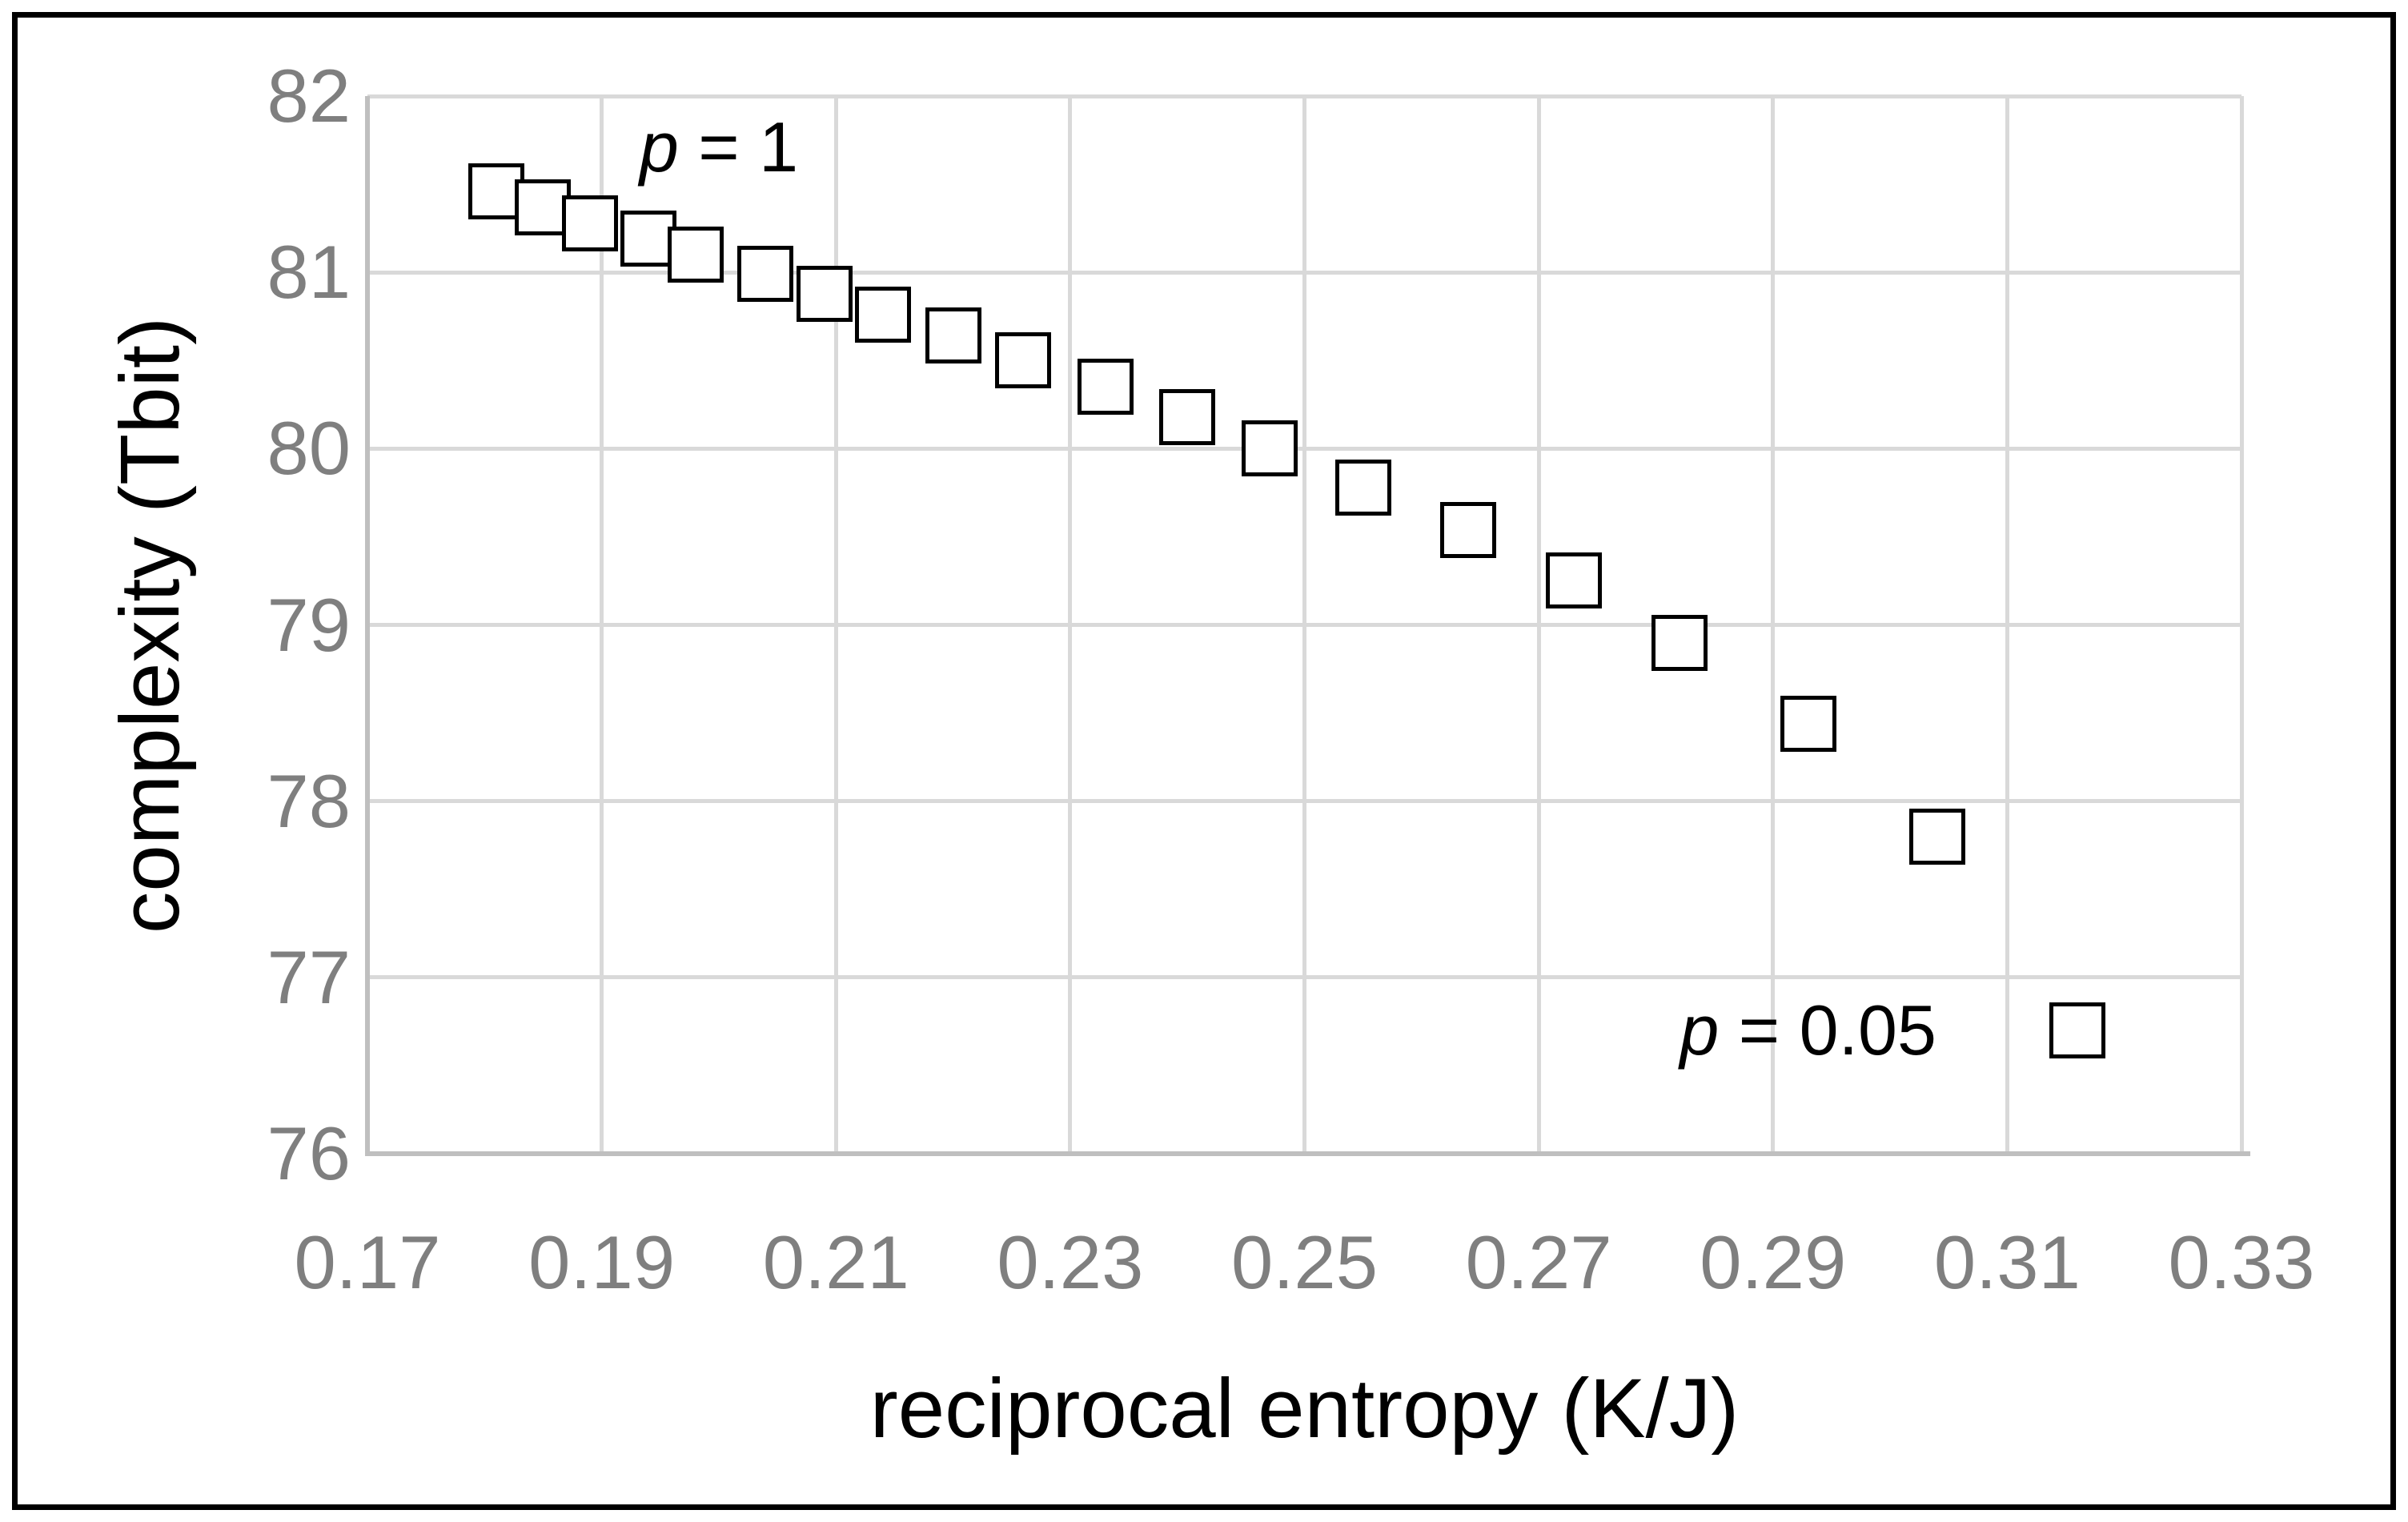  What do you see at coordinates (1304, 1409) in the screenshot?
I see `x-axis-title: reciprocal entropy (K/J)` at bounding box center [1304, 1409].